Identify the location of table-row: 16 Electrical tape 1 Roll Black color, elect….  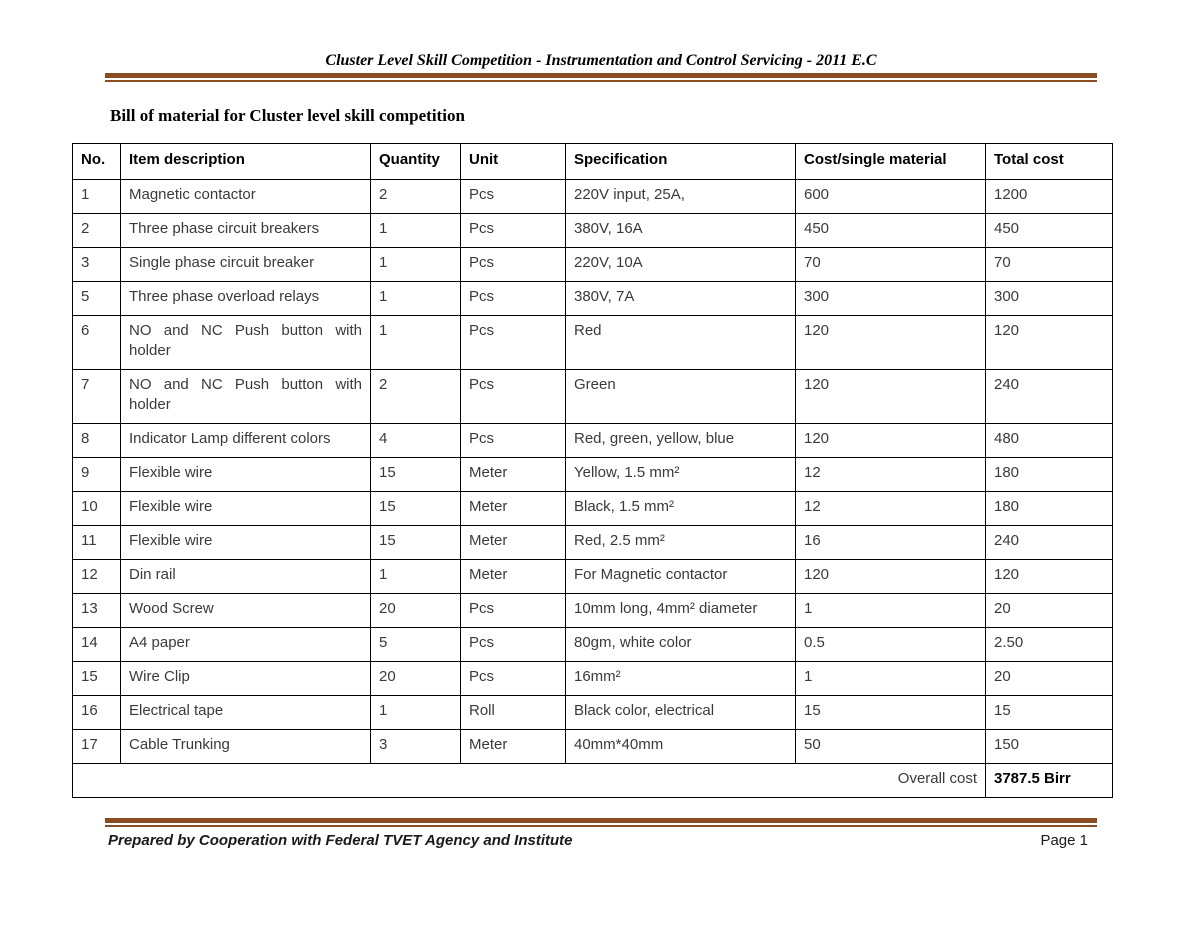
(592, 712).